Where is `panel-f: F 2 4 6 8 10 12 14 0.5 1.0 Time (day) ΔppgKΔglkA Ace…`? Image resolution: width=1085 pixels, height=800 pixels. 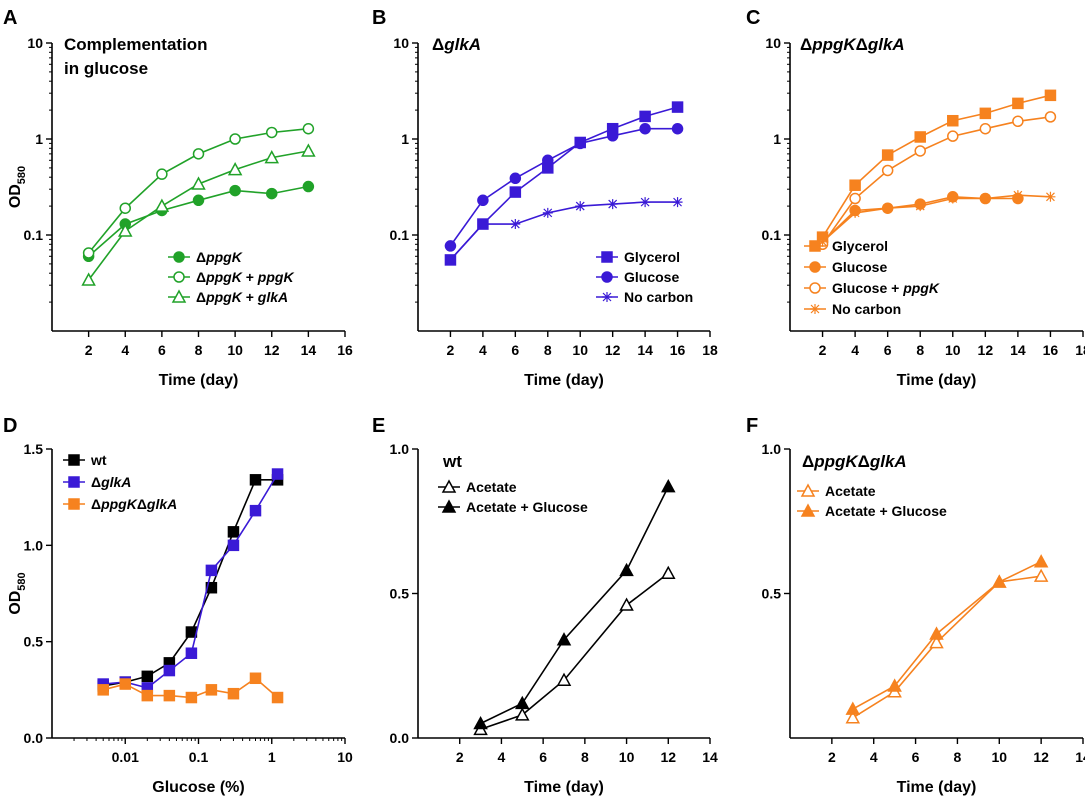
panel-f: F 2 4 6 8 10 12 14 0.5 1.0 Time (day) ΔppgKΔglkA Ace… is located at coordinates (915, 605).